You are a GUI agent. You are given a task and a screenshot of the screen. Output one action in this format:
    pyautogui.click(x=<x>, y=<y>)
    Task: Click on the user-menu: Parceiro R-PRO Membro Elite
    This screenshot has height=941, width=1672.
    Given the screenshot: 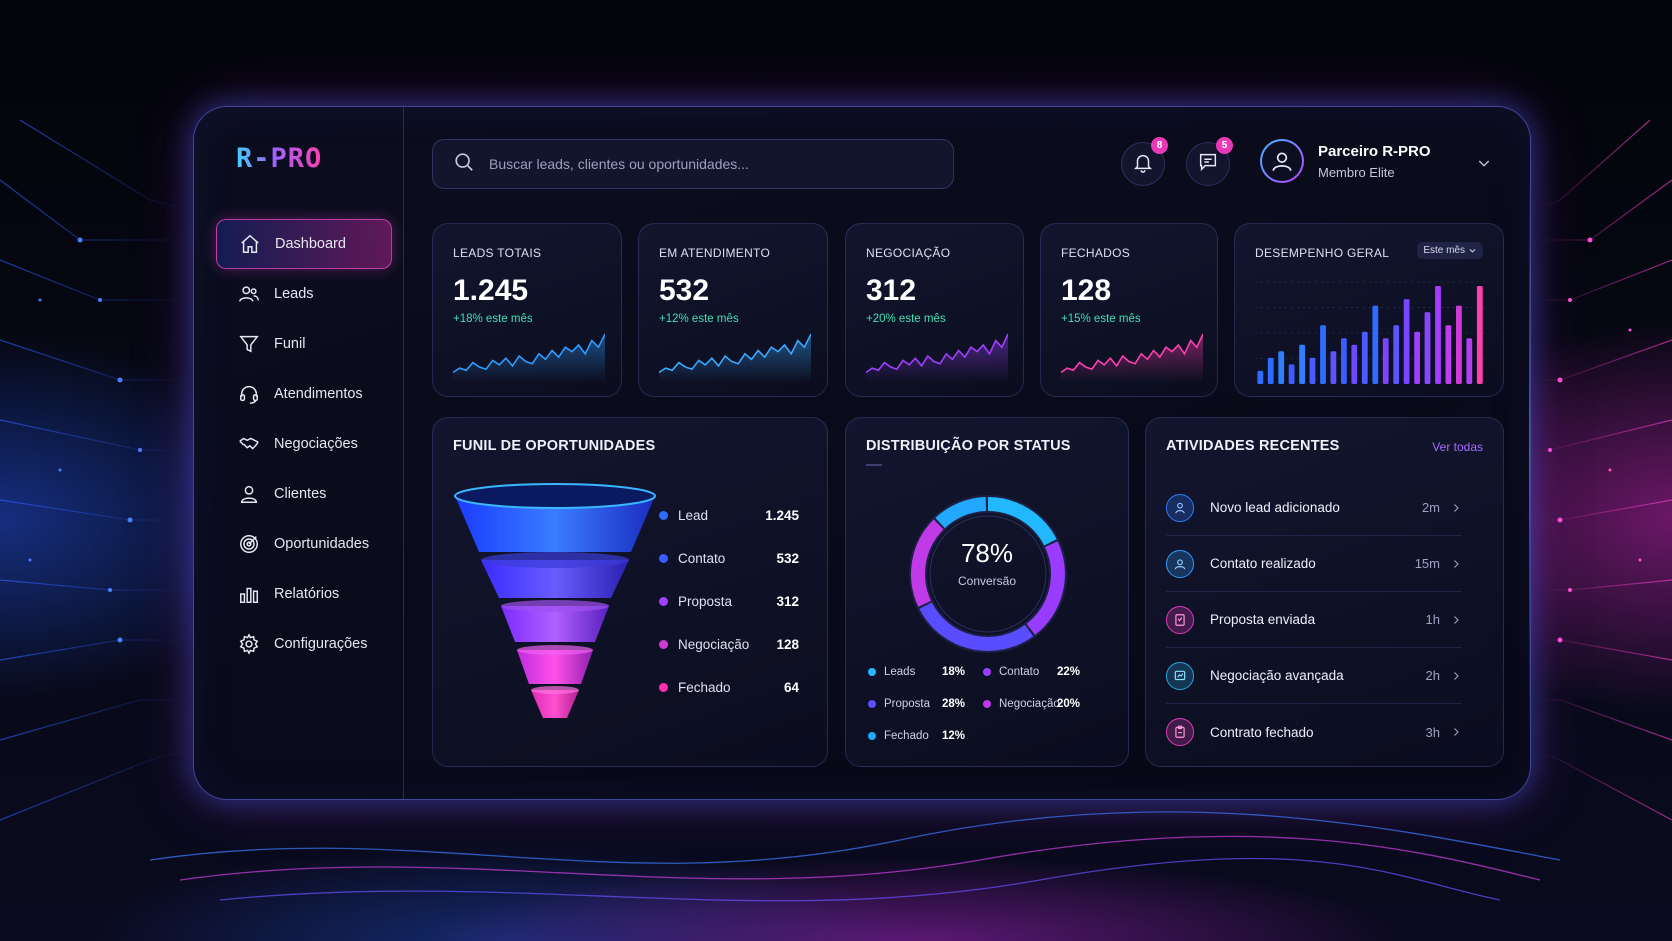 What is the action you would take?
    pyautogui.click(x=1345, y=161)
    